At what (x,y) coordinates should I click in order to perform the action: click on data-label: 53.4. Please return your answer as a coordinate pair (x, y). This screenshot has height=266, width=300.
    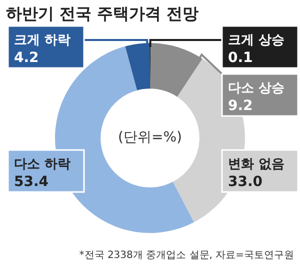
    Looking at the image, I should click on (31, 182).